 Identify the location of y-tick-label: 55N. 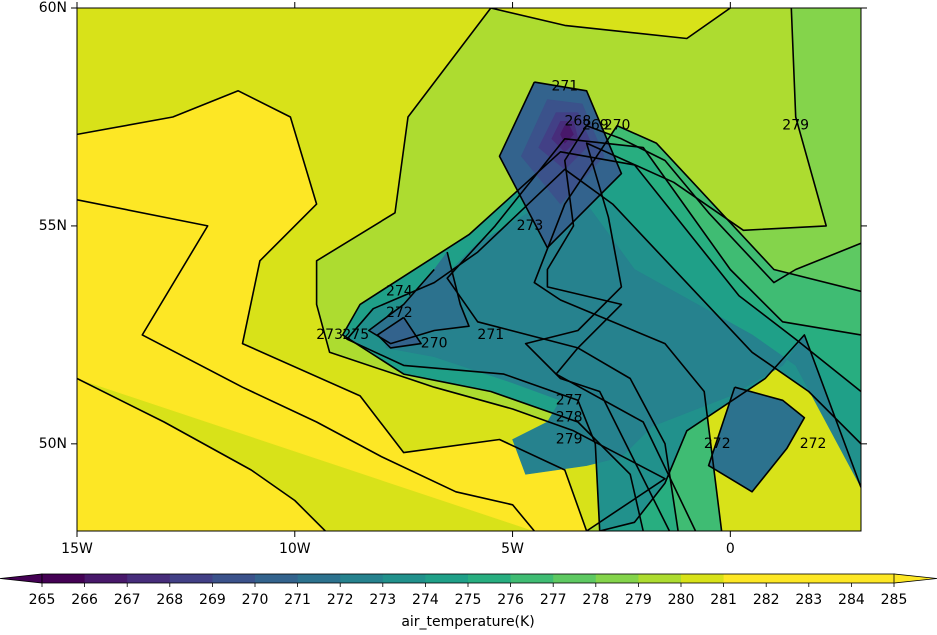
(53, 226).